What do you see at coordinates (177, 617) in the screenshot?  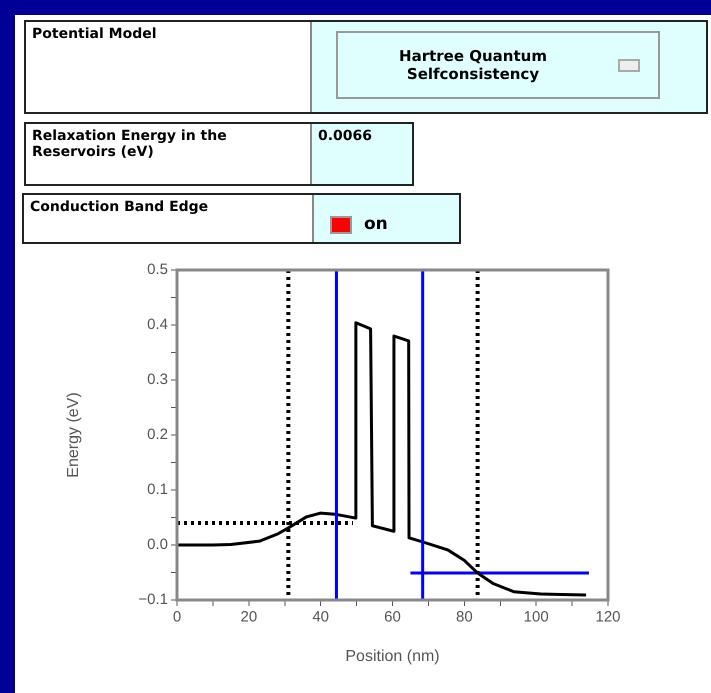 I see `x-tick-label: 0` at bounding box center [177, 617].